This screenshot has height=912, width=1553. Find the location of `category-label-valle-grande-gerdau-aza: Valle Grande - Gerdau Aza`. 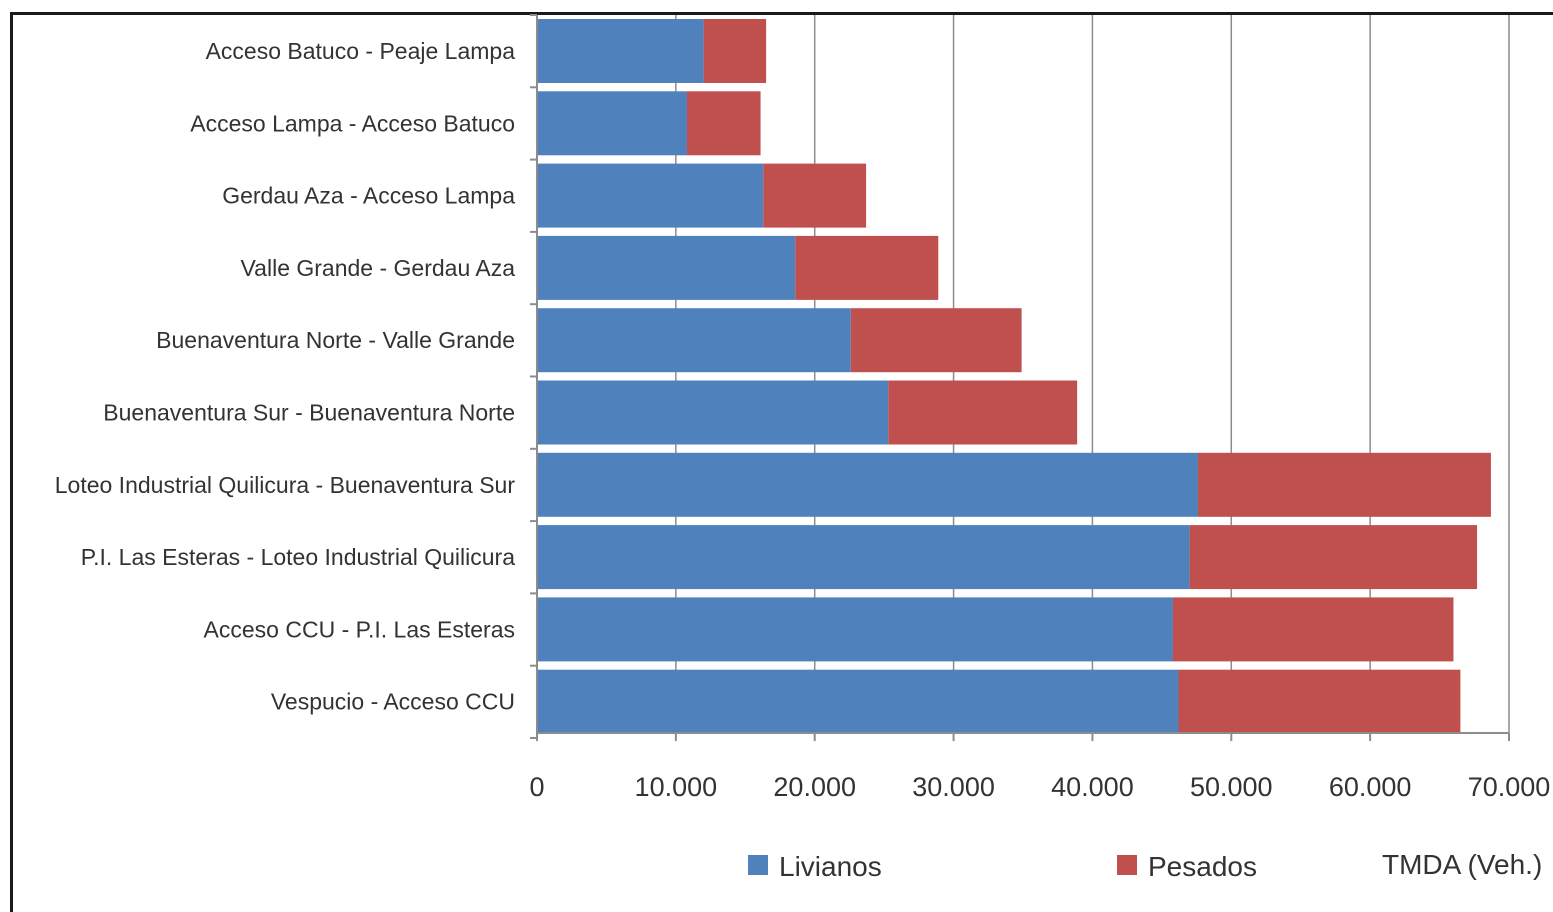

category-label-valle-grande-gerdau-aza: Valle Grande - Gerdau Aza is located at coordinates (378, 268).